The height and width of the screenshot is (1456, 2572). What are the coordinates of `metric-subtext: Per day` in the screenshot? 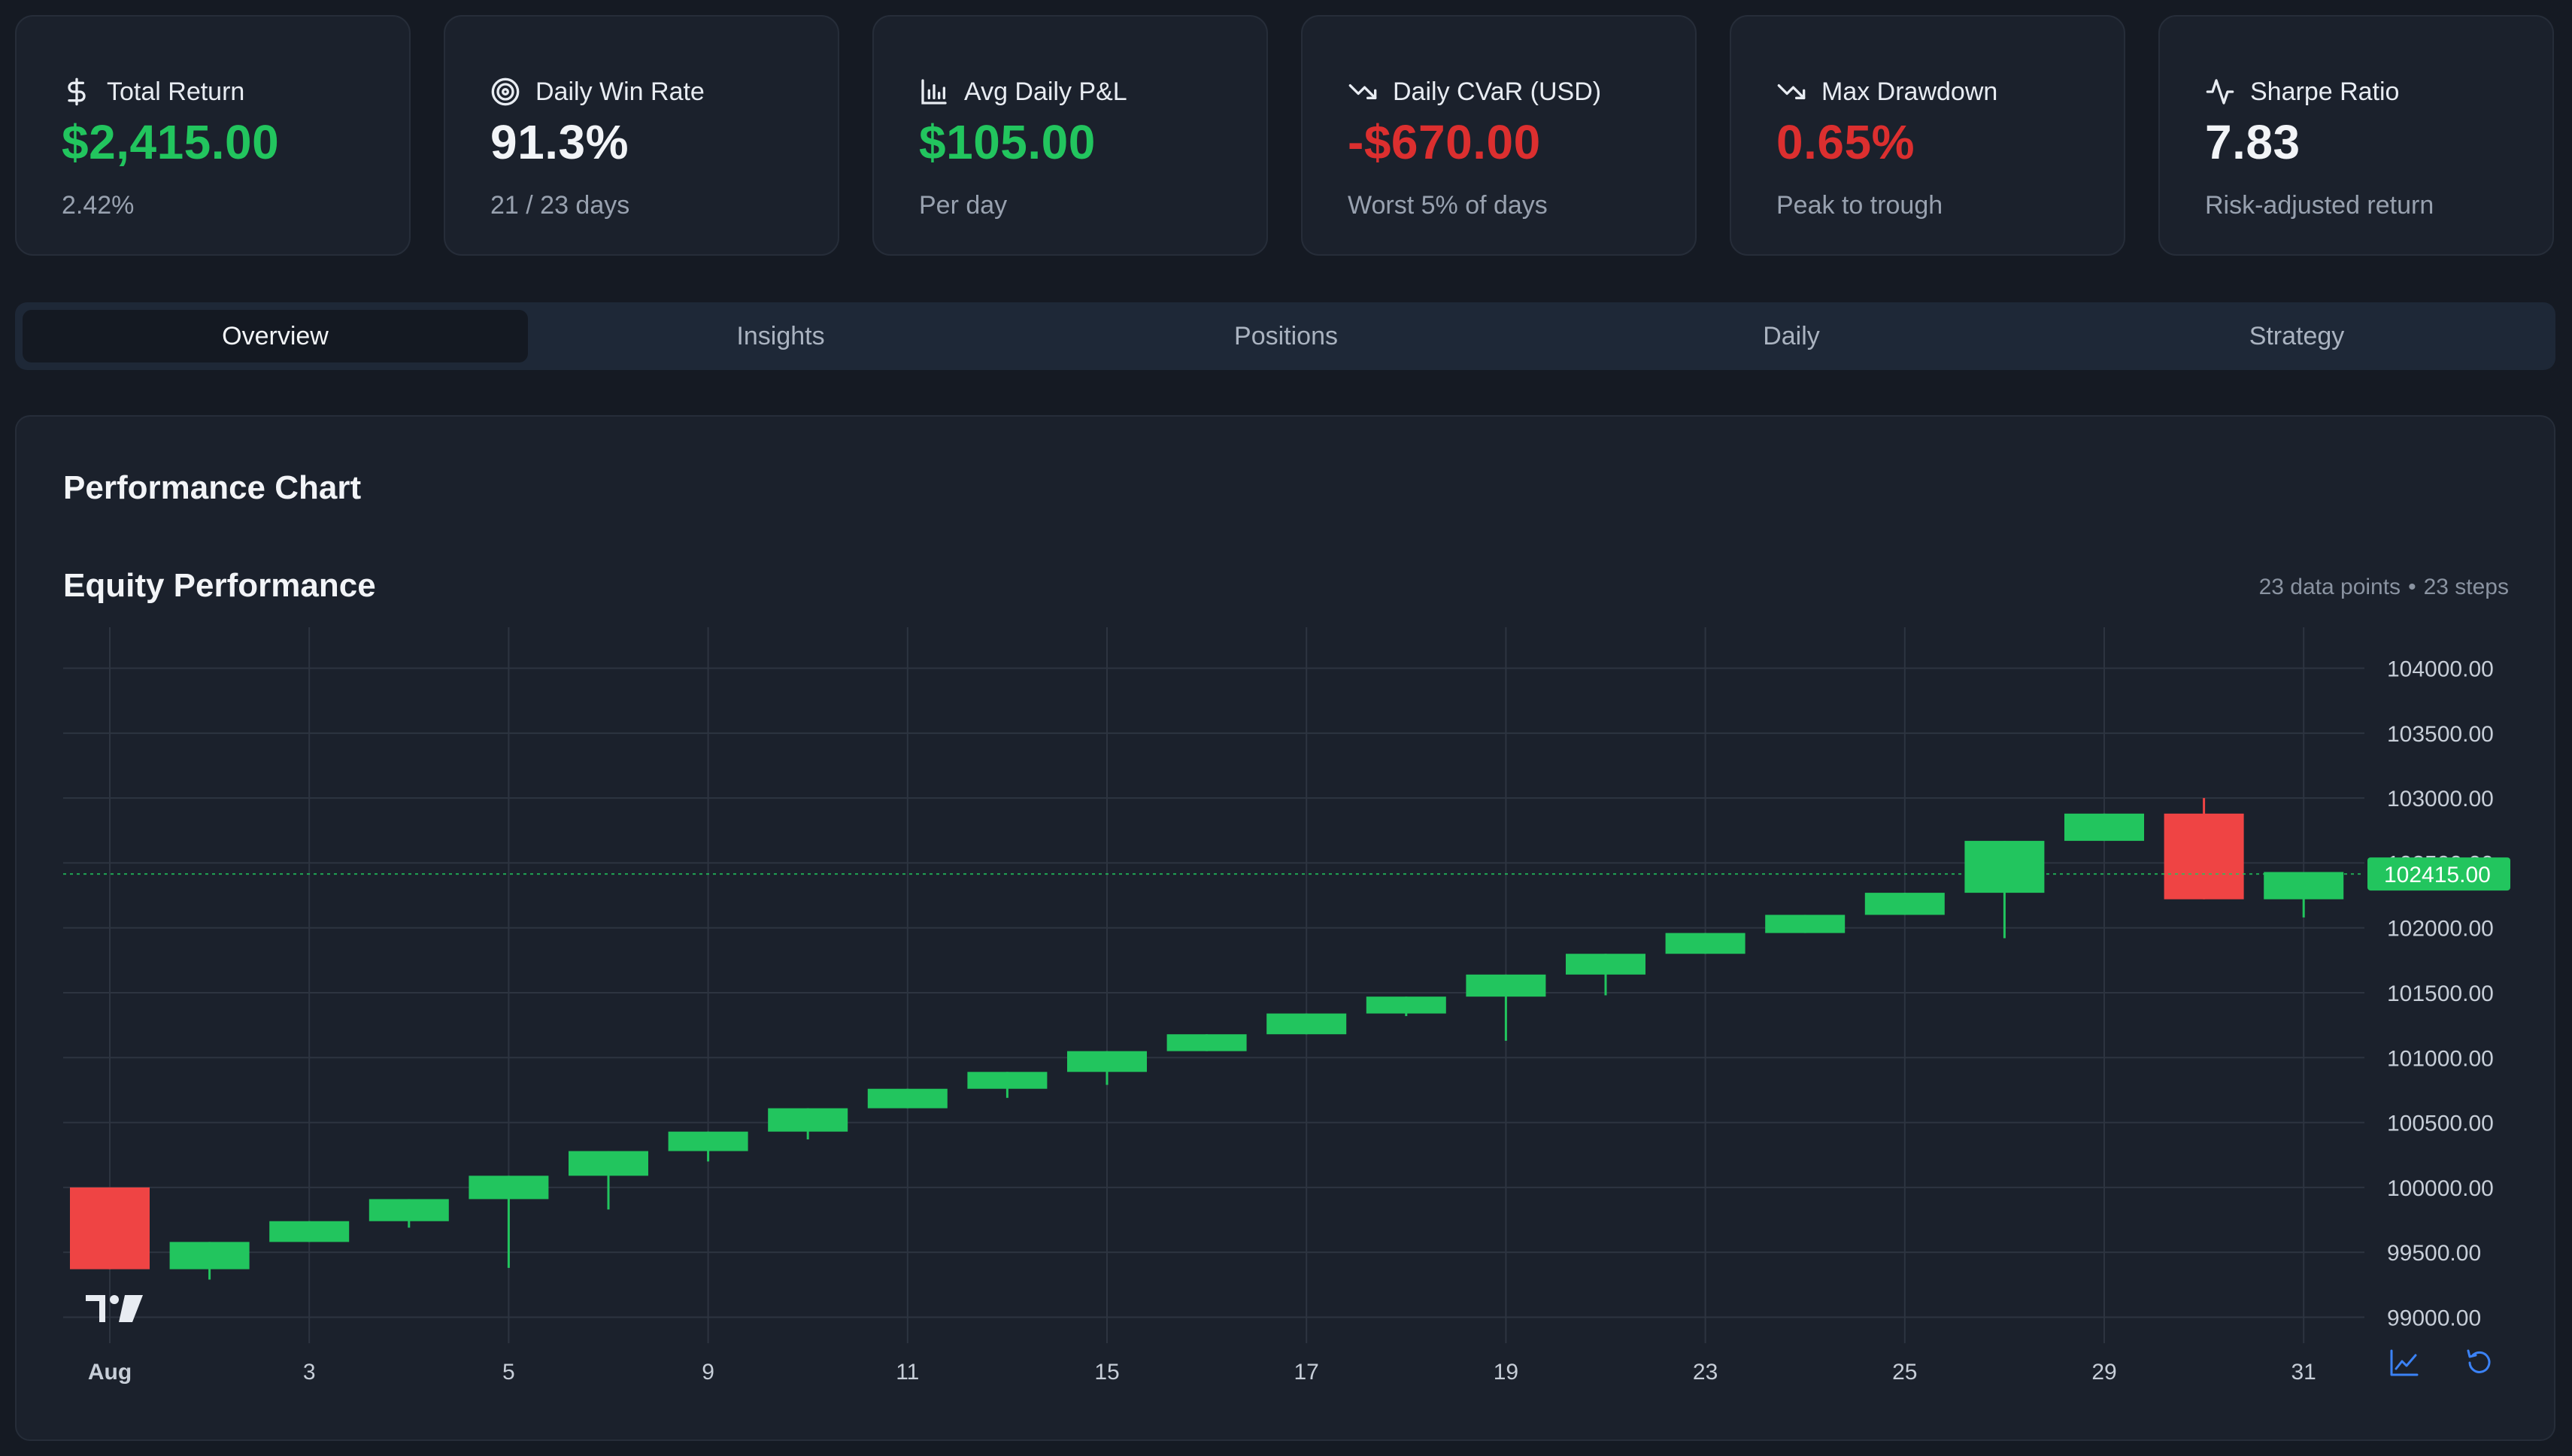 It's located at (963, 205).